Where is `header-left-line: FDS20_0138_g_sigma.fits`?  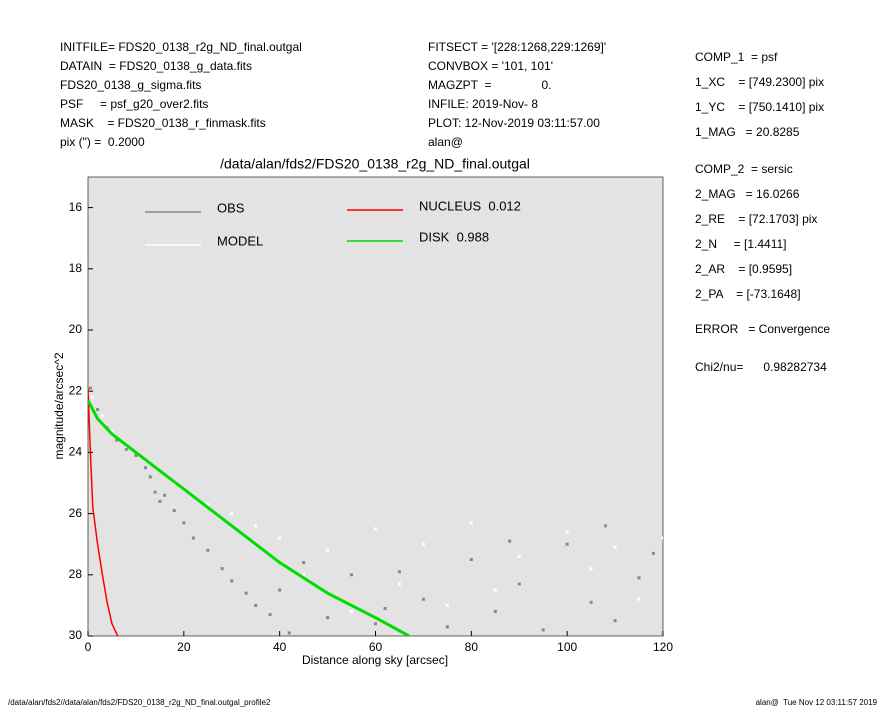 header-left-line: FDS20_0138_g_sigma.fits is located at coordinates (130, 85).